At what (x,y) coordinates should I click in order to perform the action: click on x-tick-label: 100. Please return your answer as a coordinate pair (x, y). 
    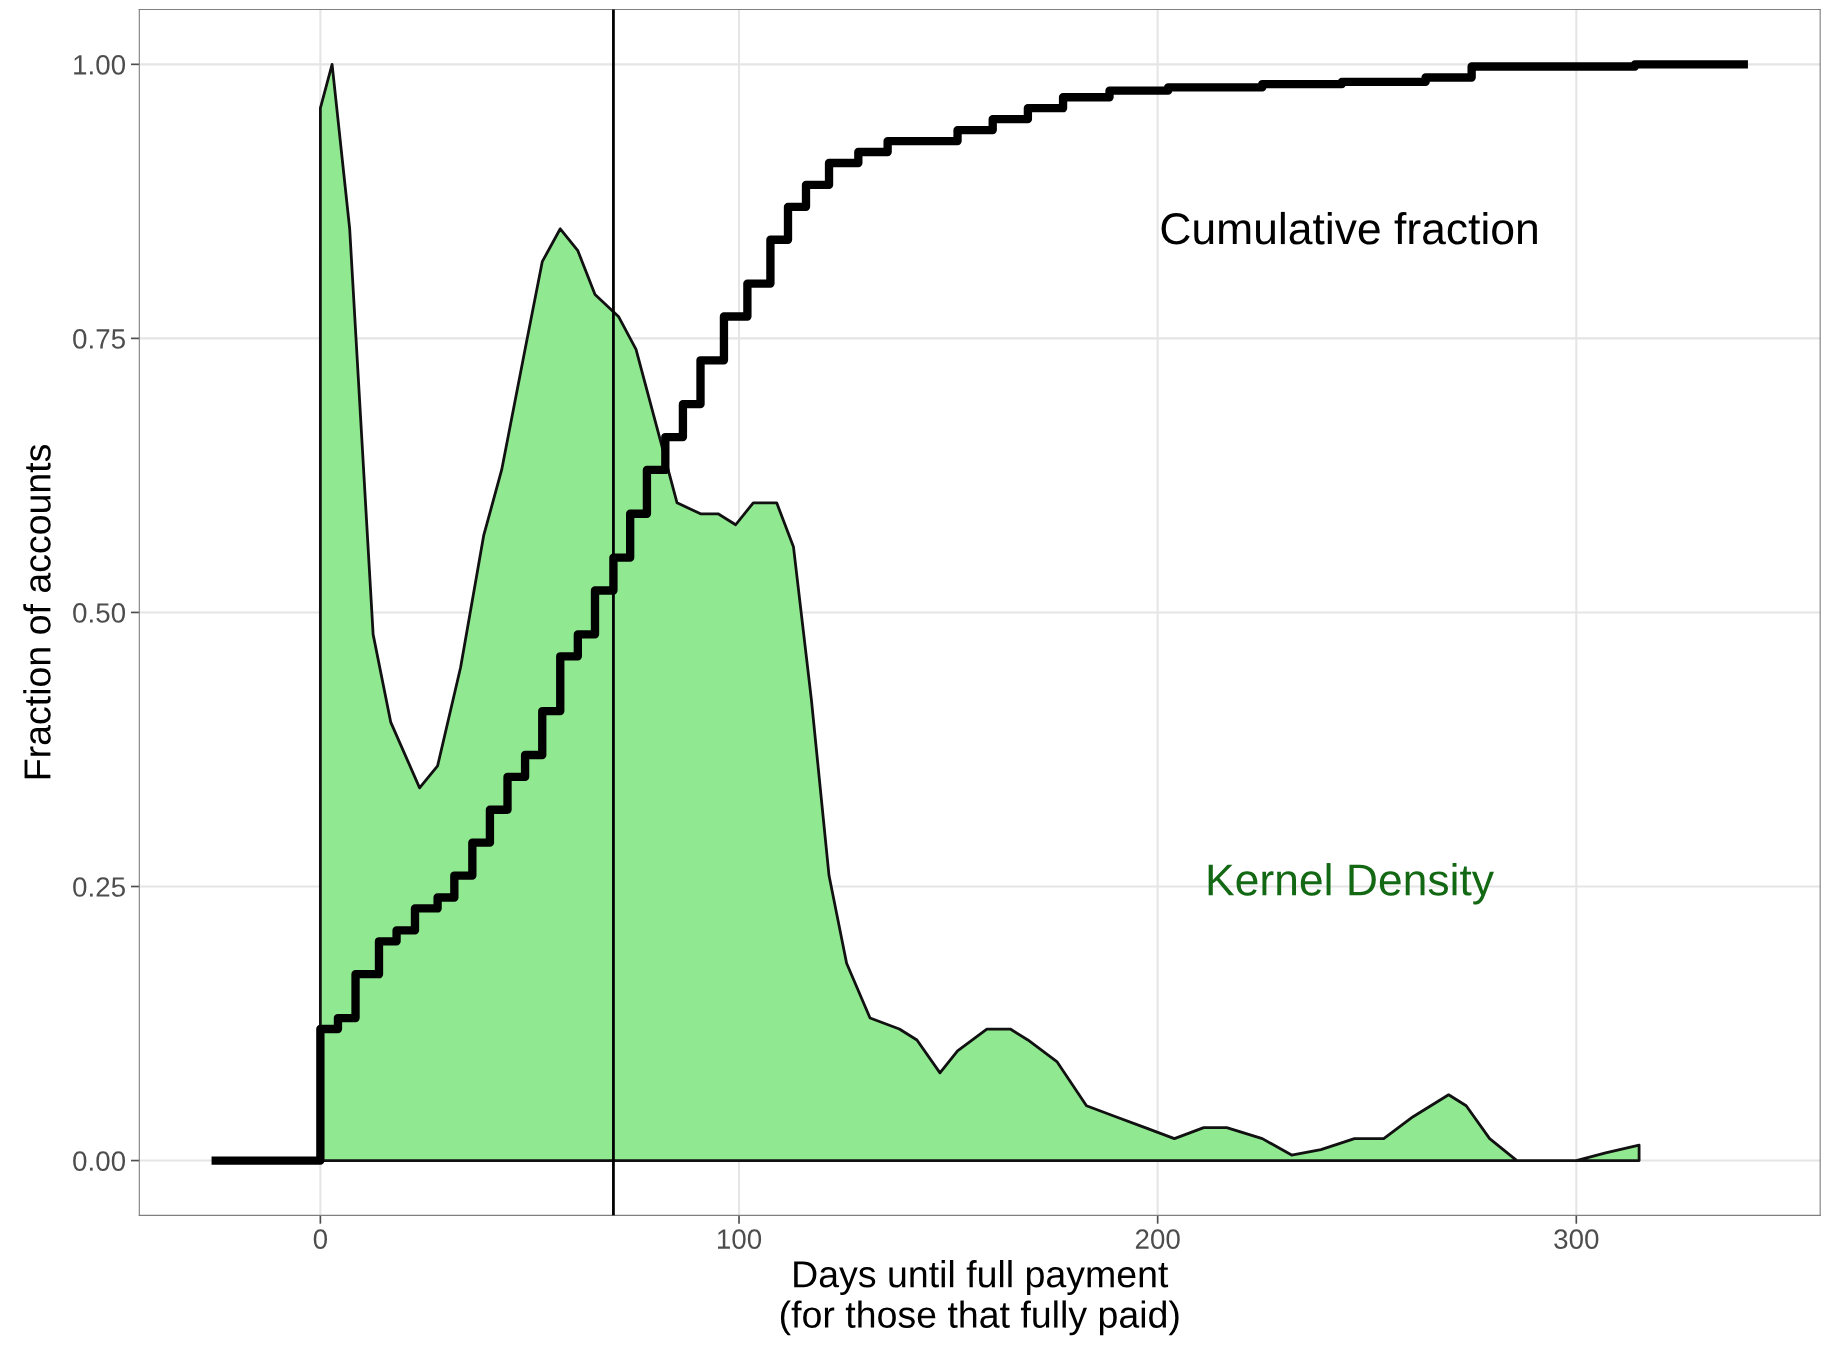
    Looking at the image, I should click on (739, 1239).